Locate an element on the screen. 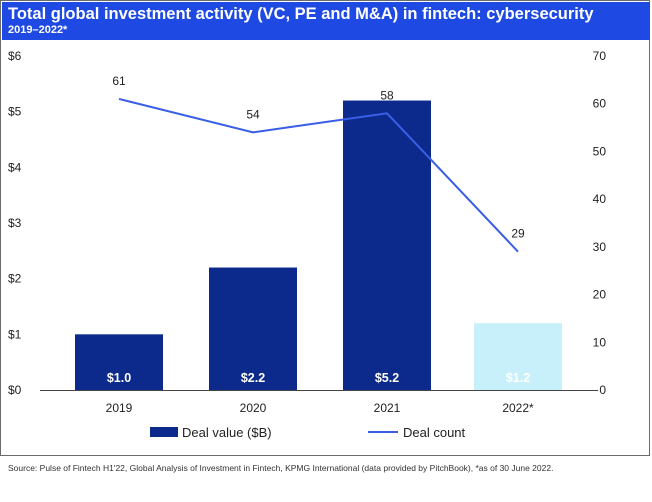 This screenshot has width=652, height=502. y-right-tick-label: 20 is located at coordinates (600, 295).